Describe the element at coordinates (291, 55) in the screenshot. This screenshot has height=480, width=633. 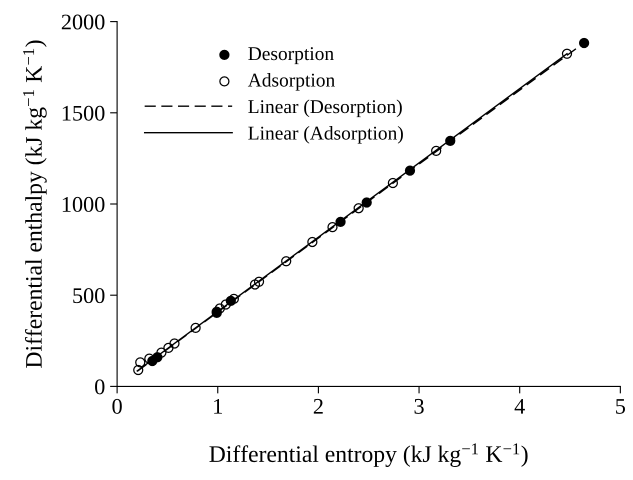
I see `legend-label: Desorption` at that location.